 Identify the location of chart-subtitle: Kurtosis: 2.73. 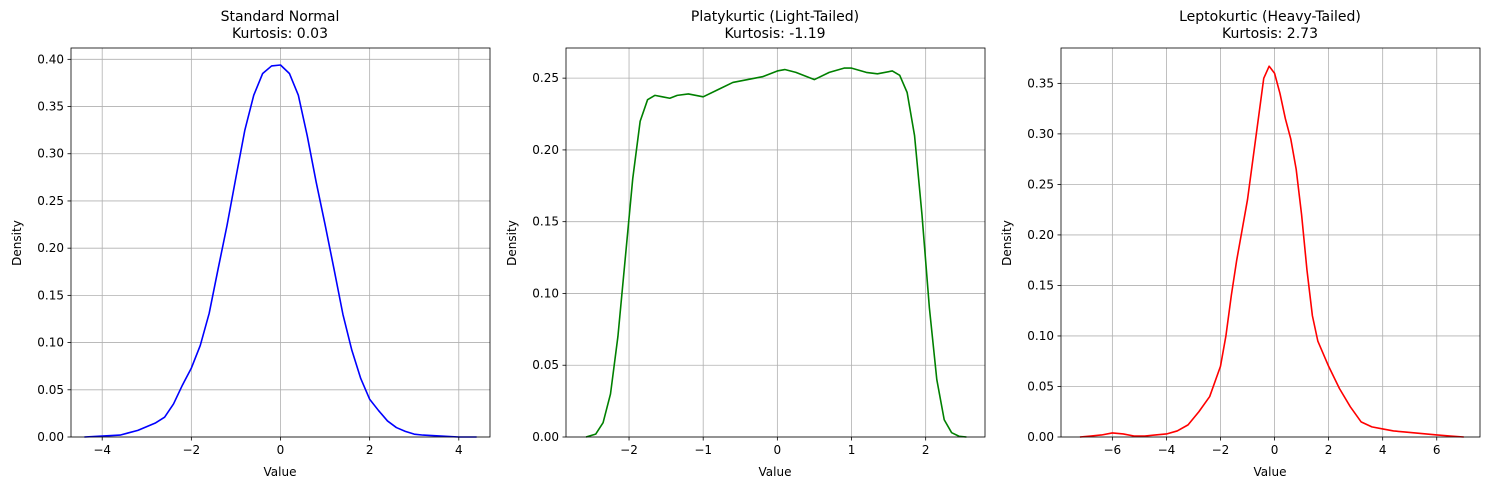
(1270, 34).